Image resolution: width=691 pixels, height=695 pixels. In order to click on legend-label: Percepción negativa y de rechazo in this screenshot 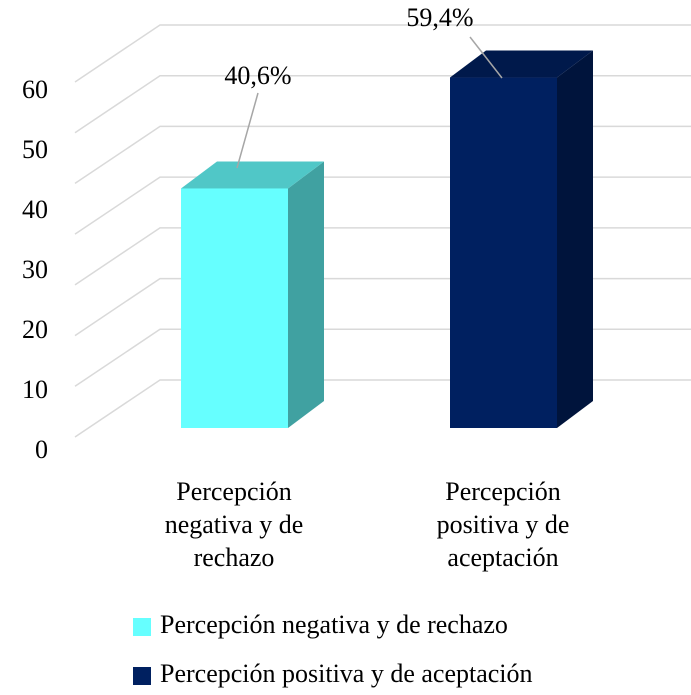, I will do `click(334, 624)`.